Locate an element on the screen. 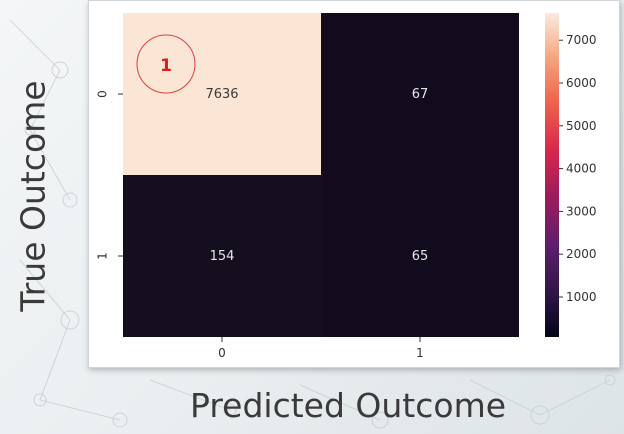 This screenshot has height=434, width=624. x-axis-label: Predicted Outcome is located at coordinates (348, 405).